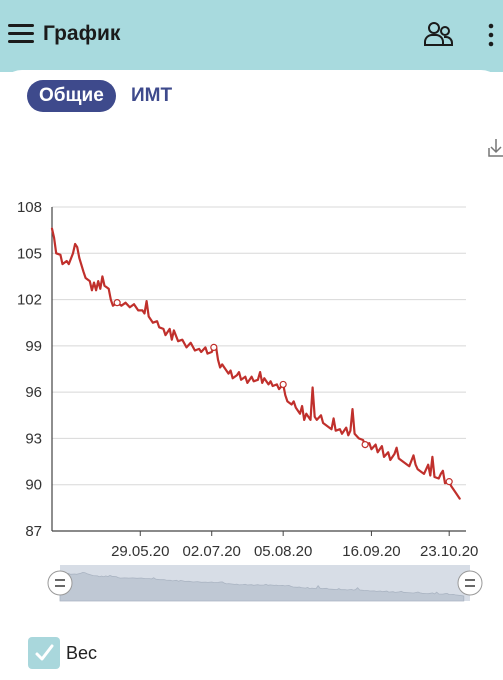  I want to click on y-tick-label: 93, so click(33, 438).